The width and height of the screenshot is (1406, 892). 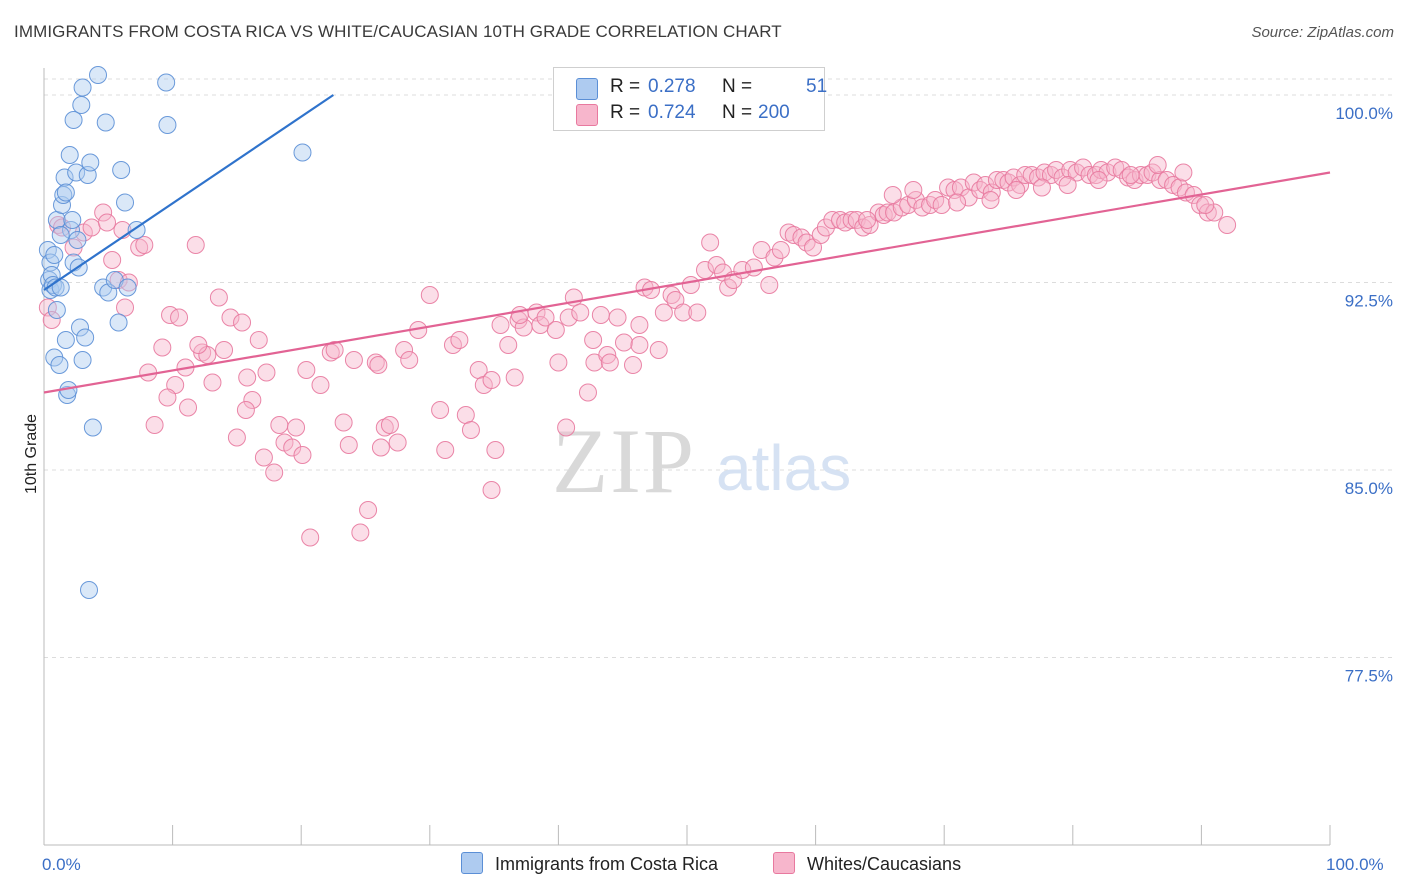 What do you see at coordinates (1355, 864) in the screenshot?
I see `x-max-label: 100.0%` at bounding box center [1355, 864].